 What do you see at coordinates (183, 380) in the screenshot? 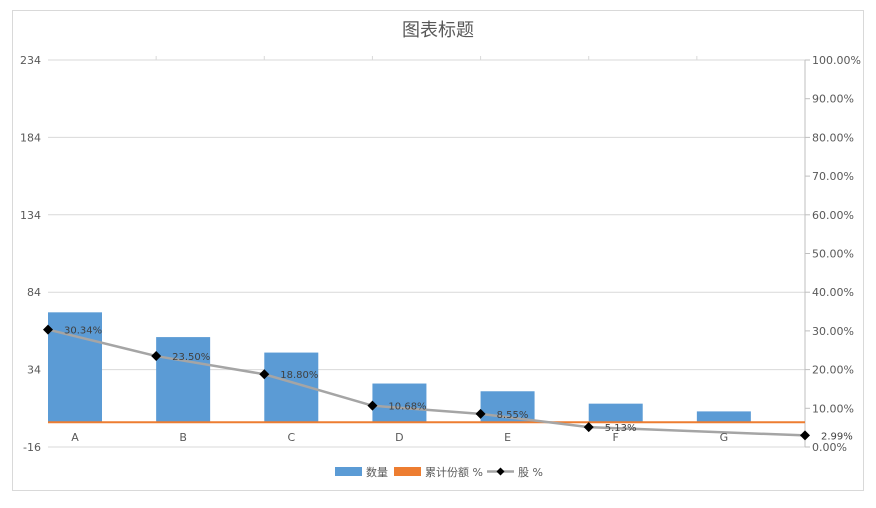
I see `bar-B` at bounding box center [183, 380].